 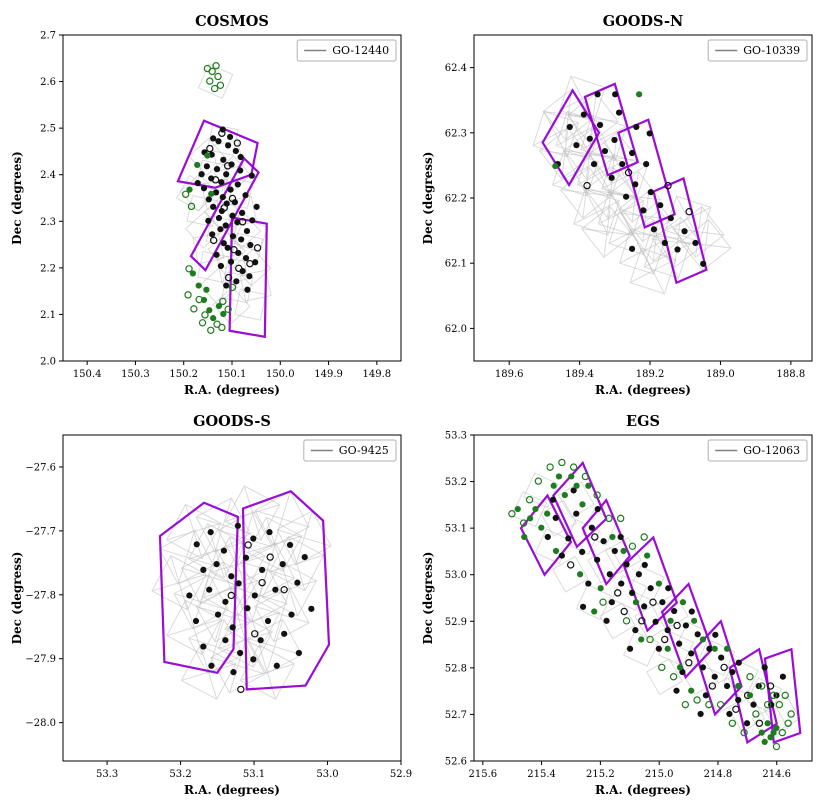 What do you see at coordinates (48, 315) in the screenshot?
I see `svg-text: 2.1` at bounding box center [48, 315].